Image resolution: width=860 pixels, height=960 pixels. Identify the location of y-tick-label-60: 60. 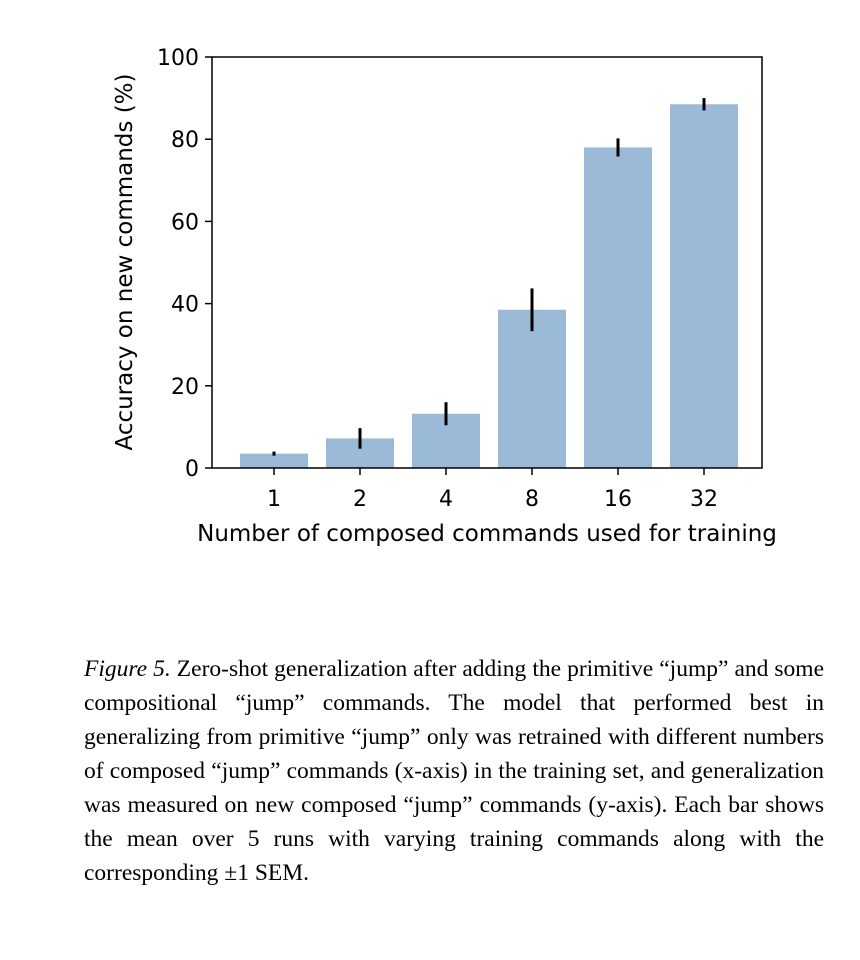
(185, 222).